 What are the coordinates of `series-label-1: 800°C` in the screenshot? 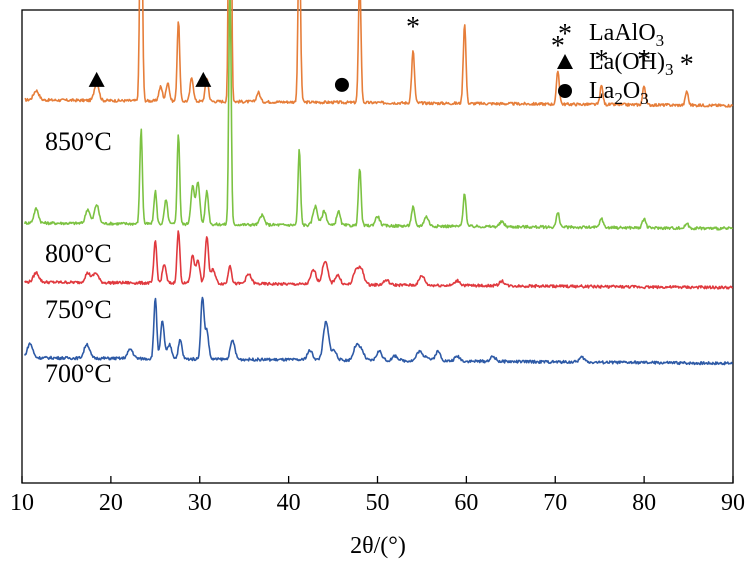 It's located at (78, 253).